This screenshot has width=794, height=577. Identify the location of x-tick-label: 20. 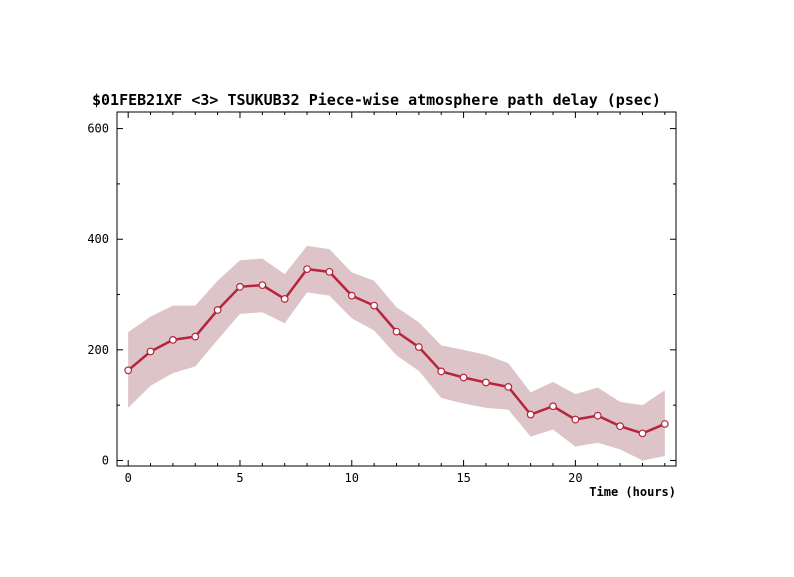
(575, 478).